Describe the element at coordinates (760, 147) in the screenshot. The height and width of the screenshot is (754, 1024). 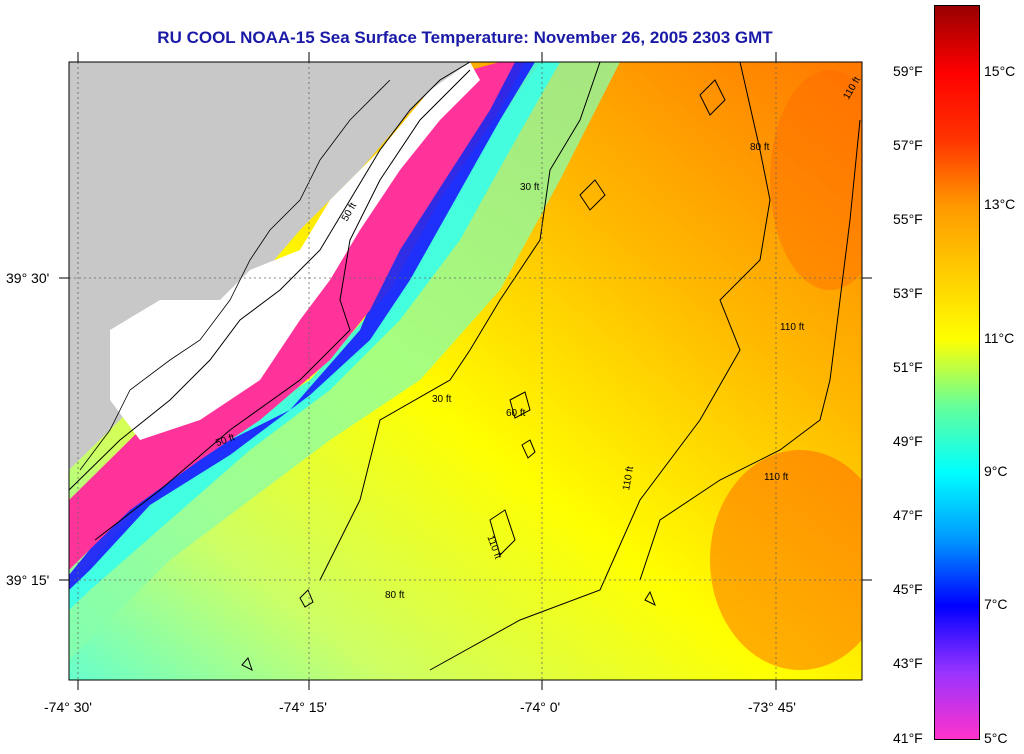
I see `contour-label-80ft-north: 80 ft` at that location.